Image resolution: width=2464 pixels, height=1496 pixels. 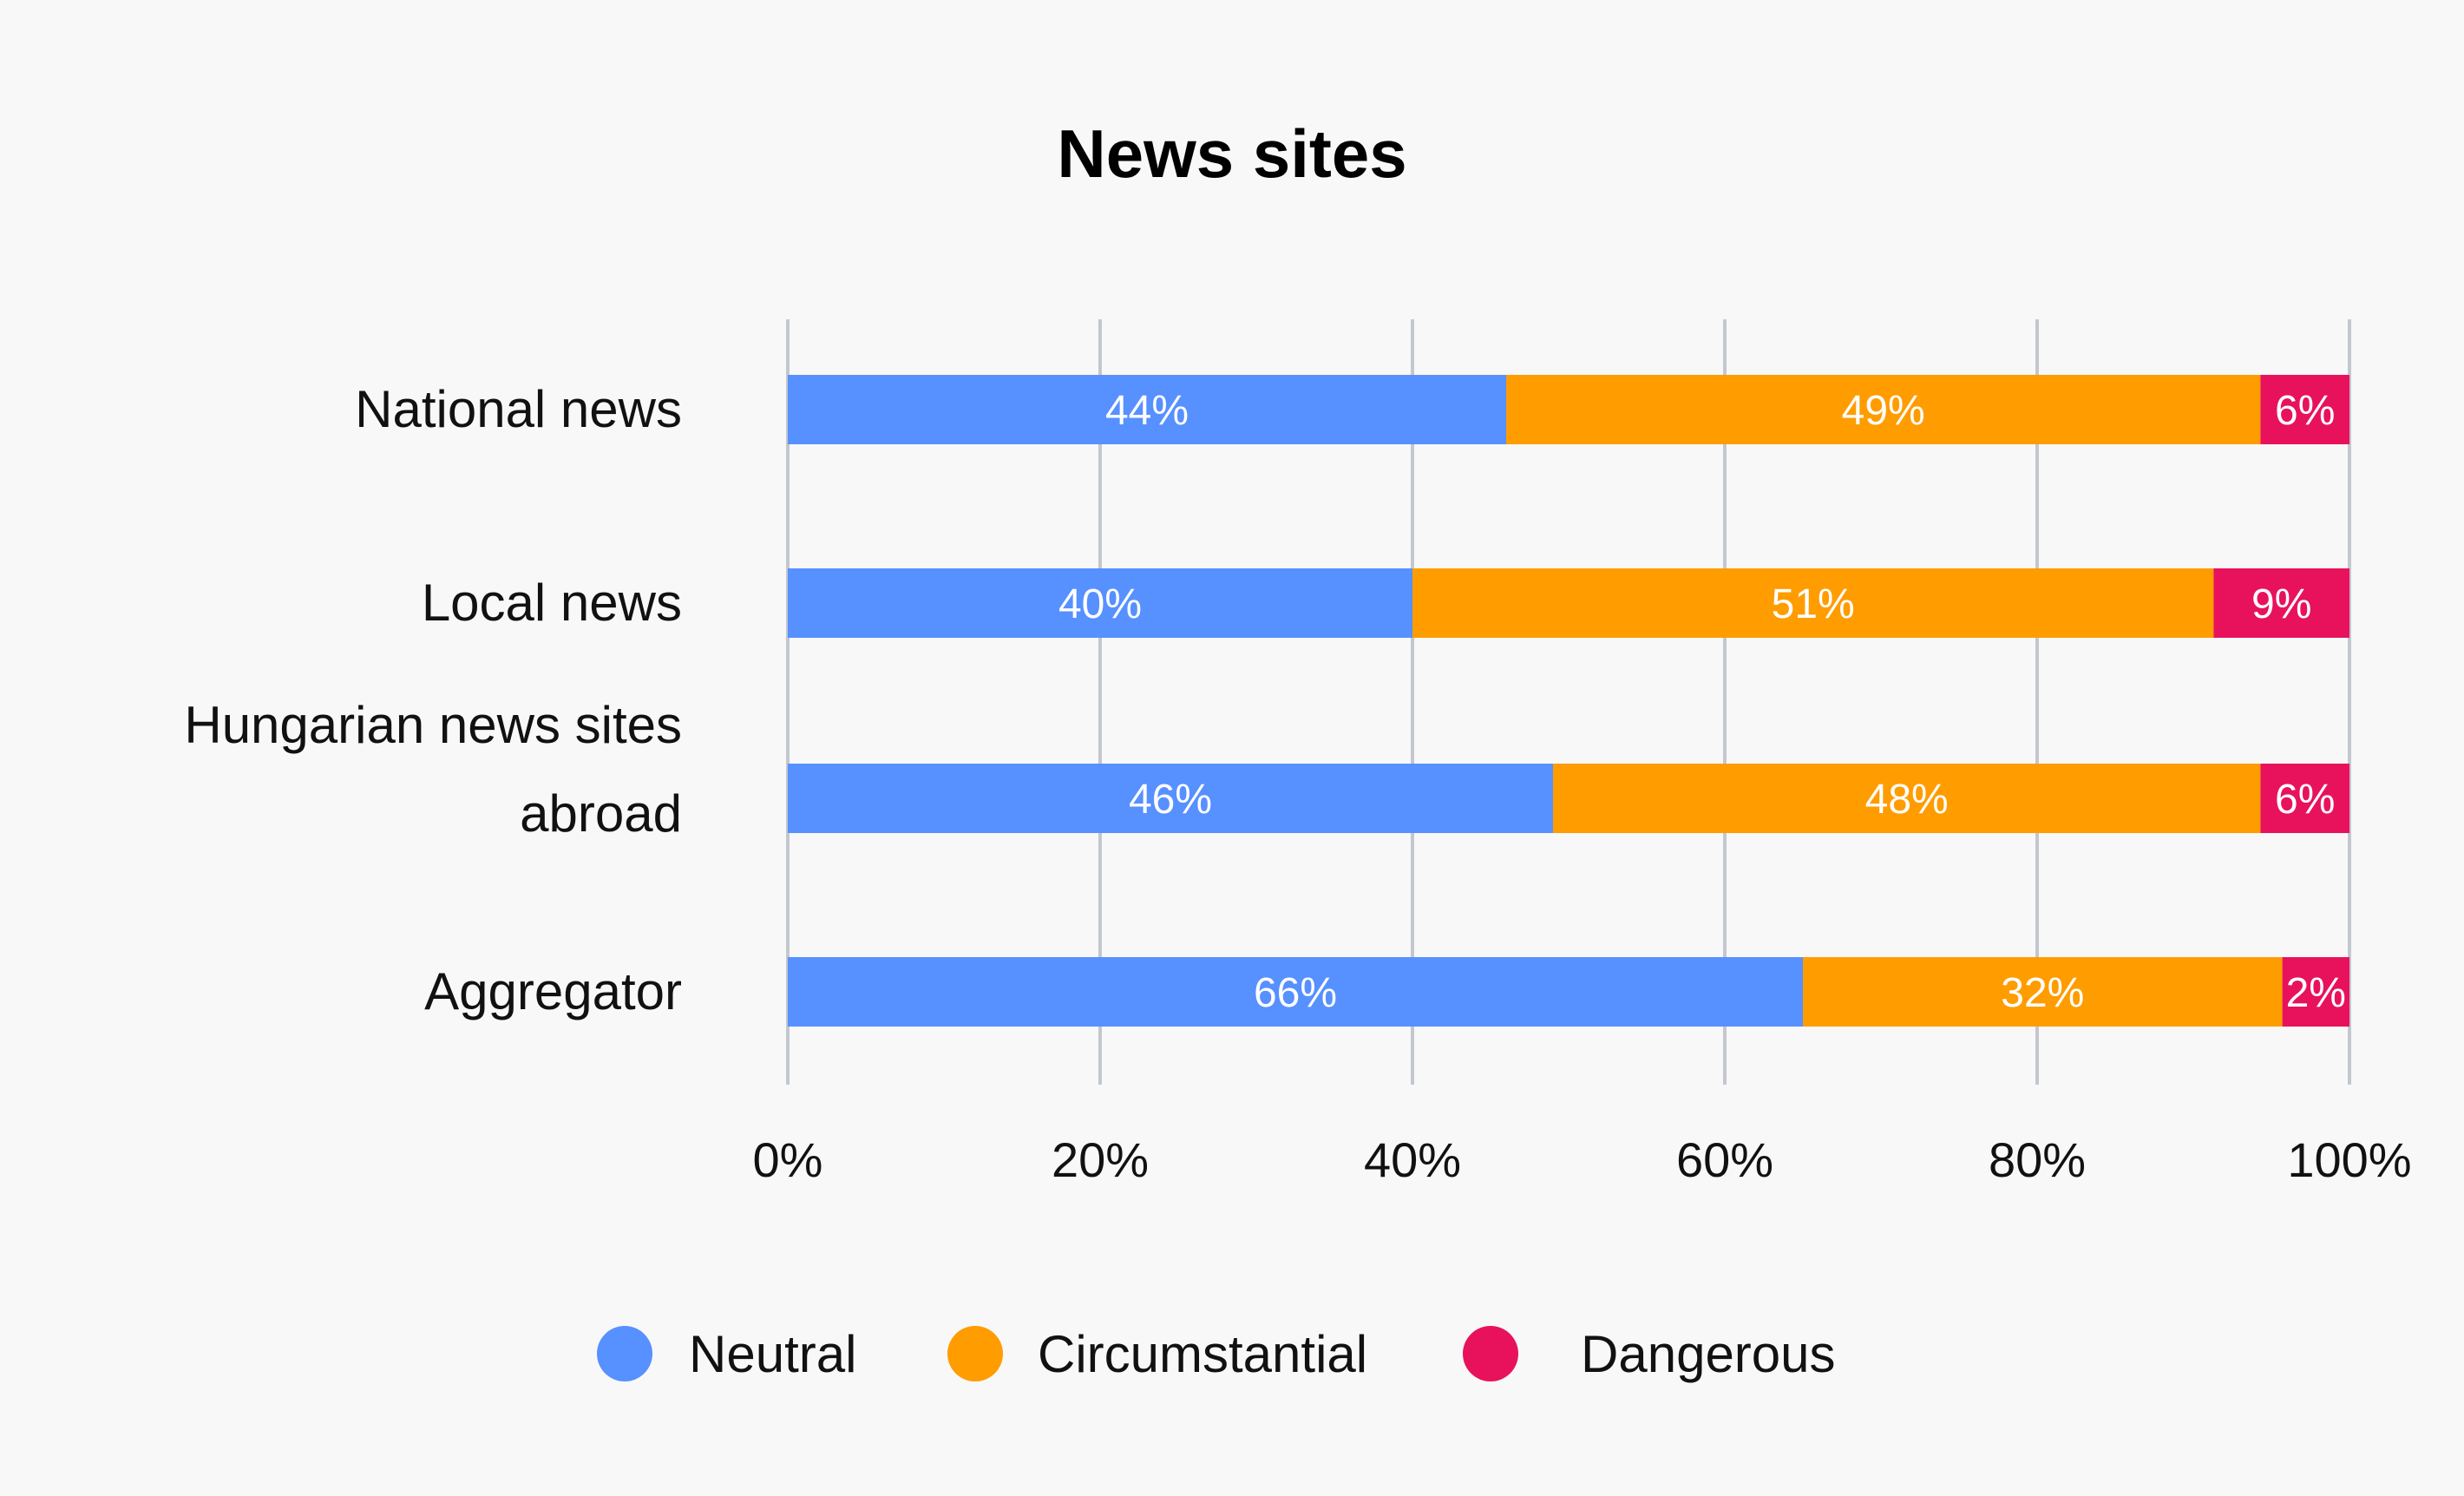 I want to click on bar-aggregator-circumstantial, so click(x=2043, y=992).